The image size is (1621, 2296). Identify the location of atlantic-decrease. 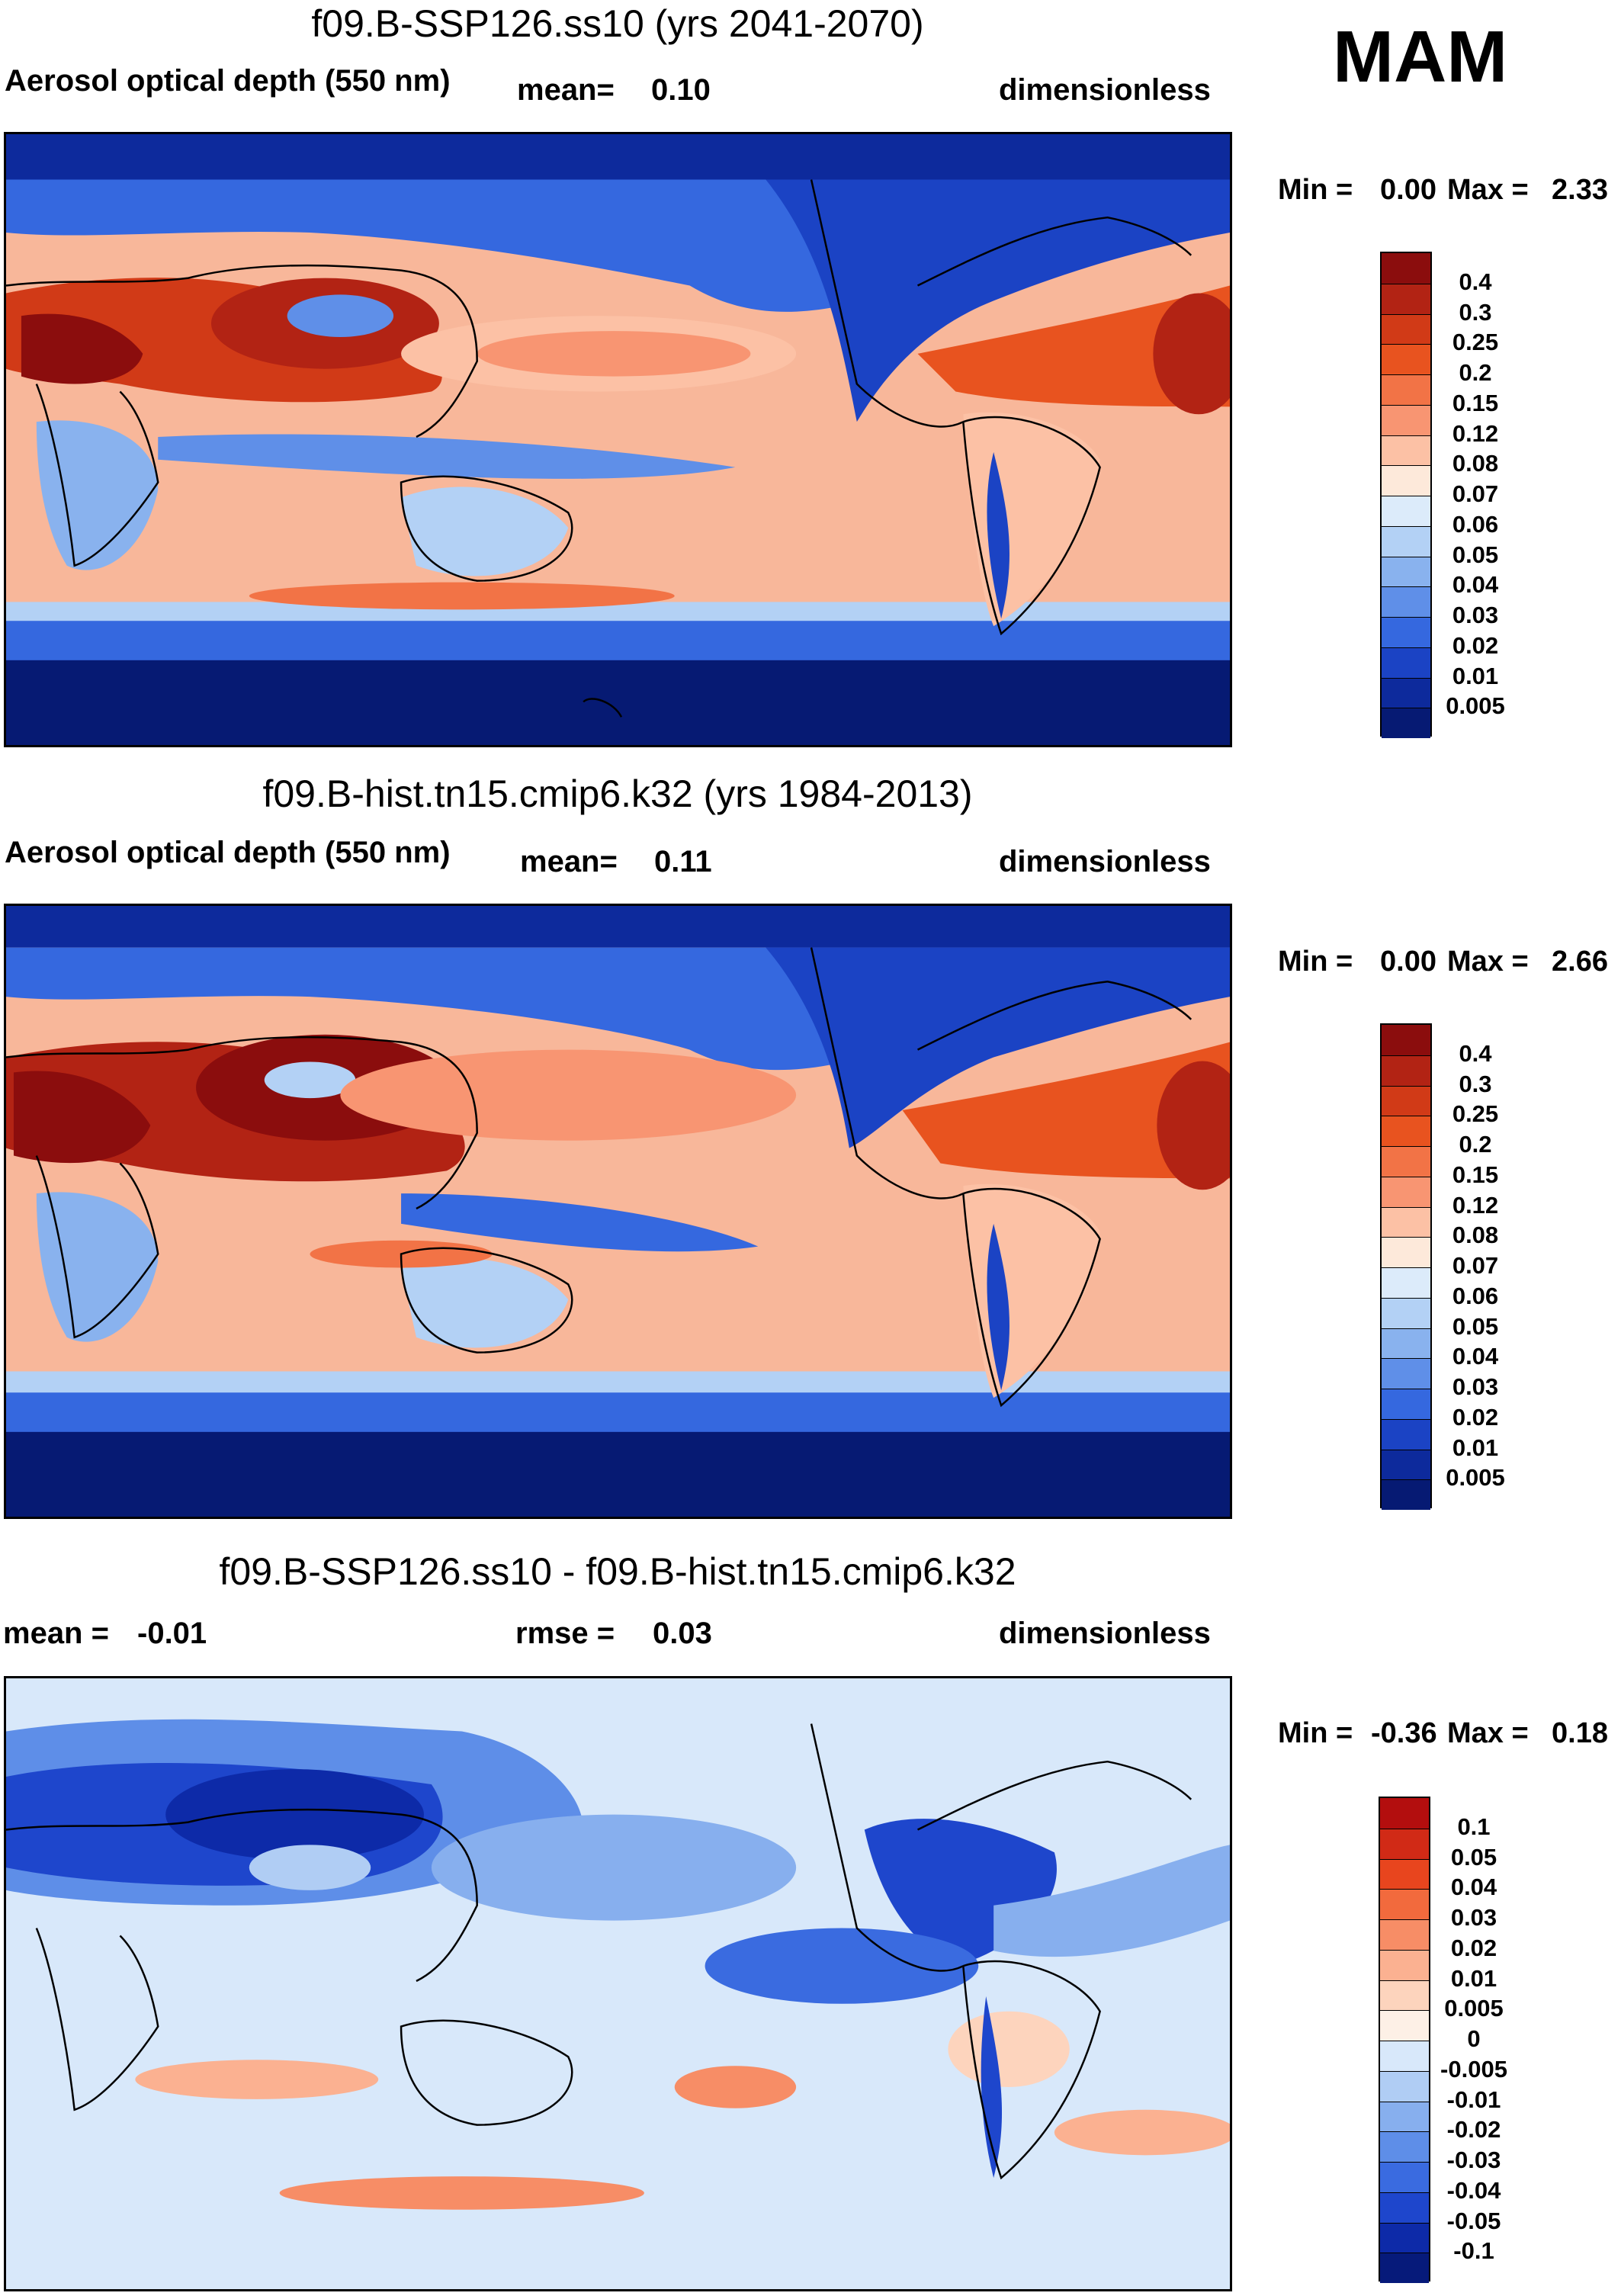
(1111, 1901).